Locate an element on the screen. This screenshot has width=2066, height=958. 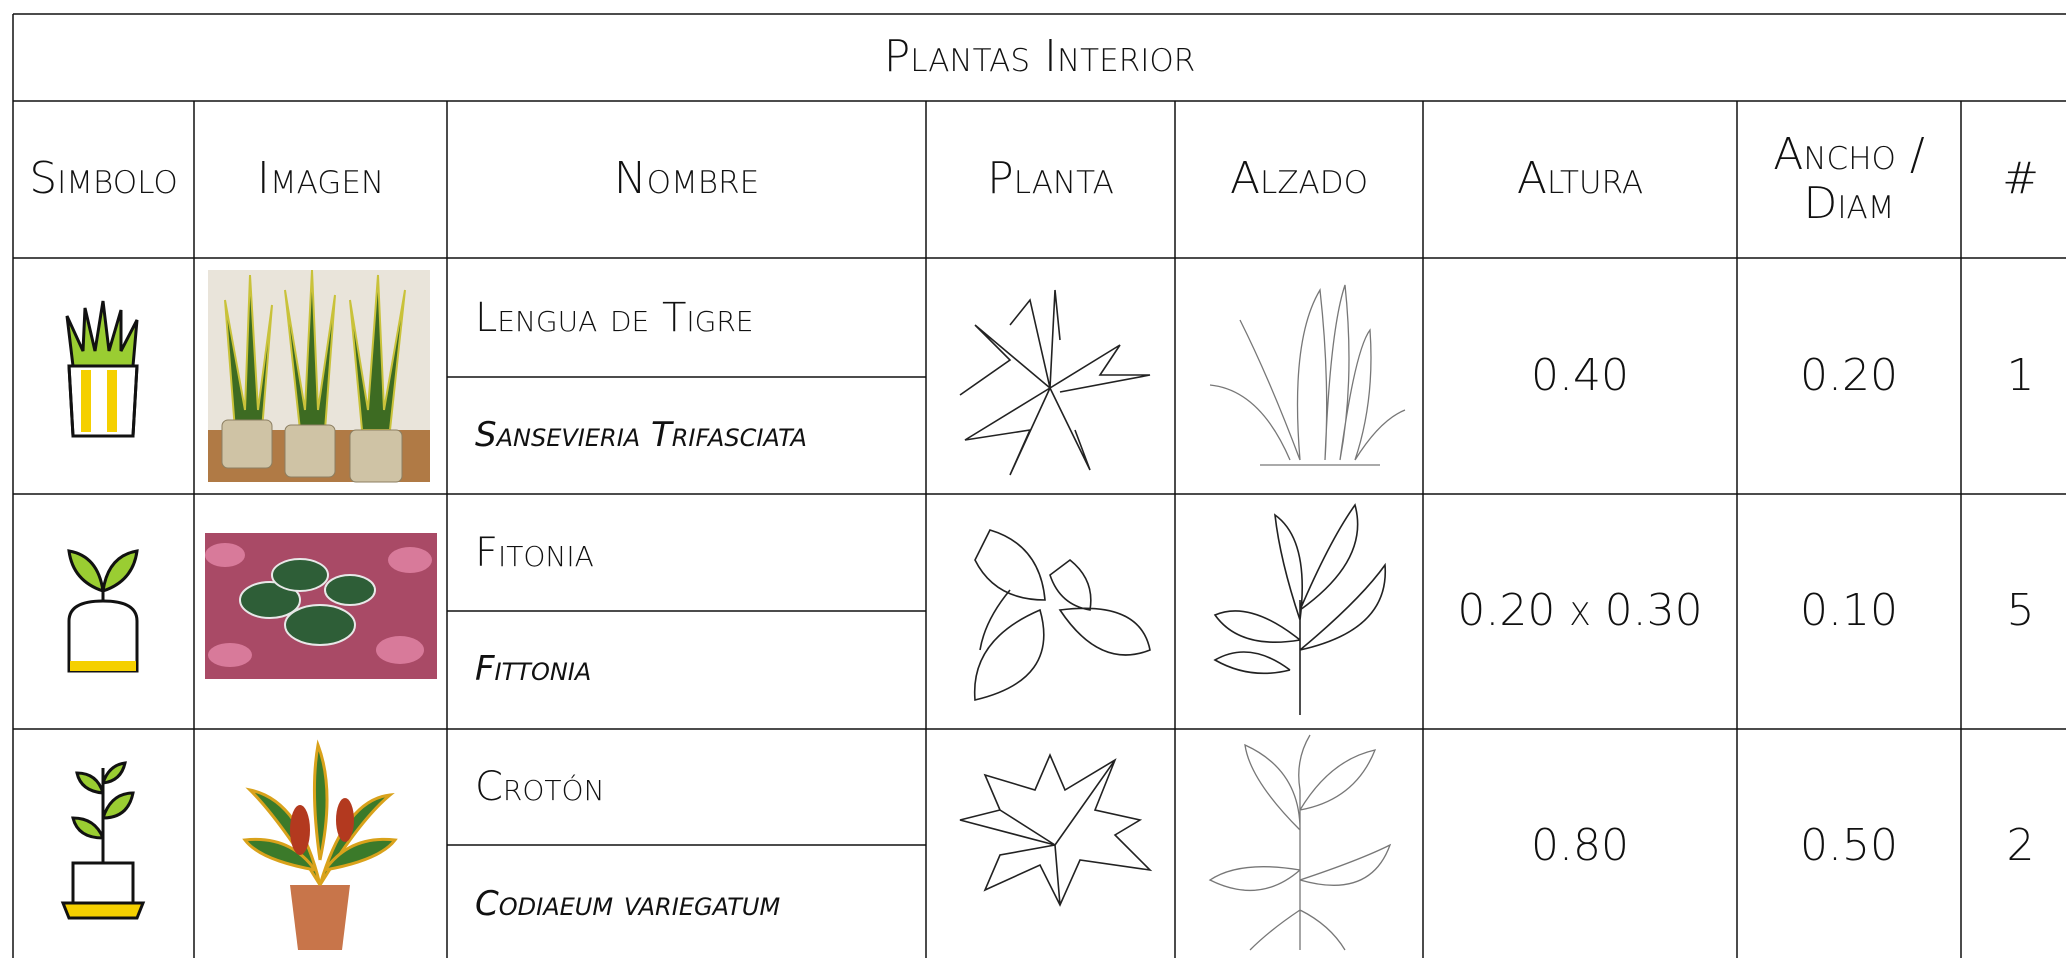
count-value: 1 is located at coordinates (2020, 375).